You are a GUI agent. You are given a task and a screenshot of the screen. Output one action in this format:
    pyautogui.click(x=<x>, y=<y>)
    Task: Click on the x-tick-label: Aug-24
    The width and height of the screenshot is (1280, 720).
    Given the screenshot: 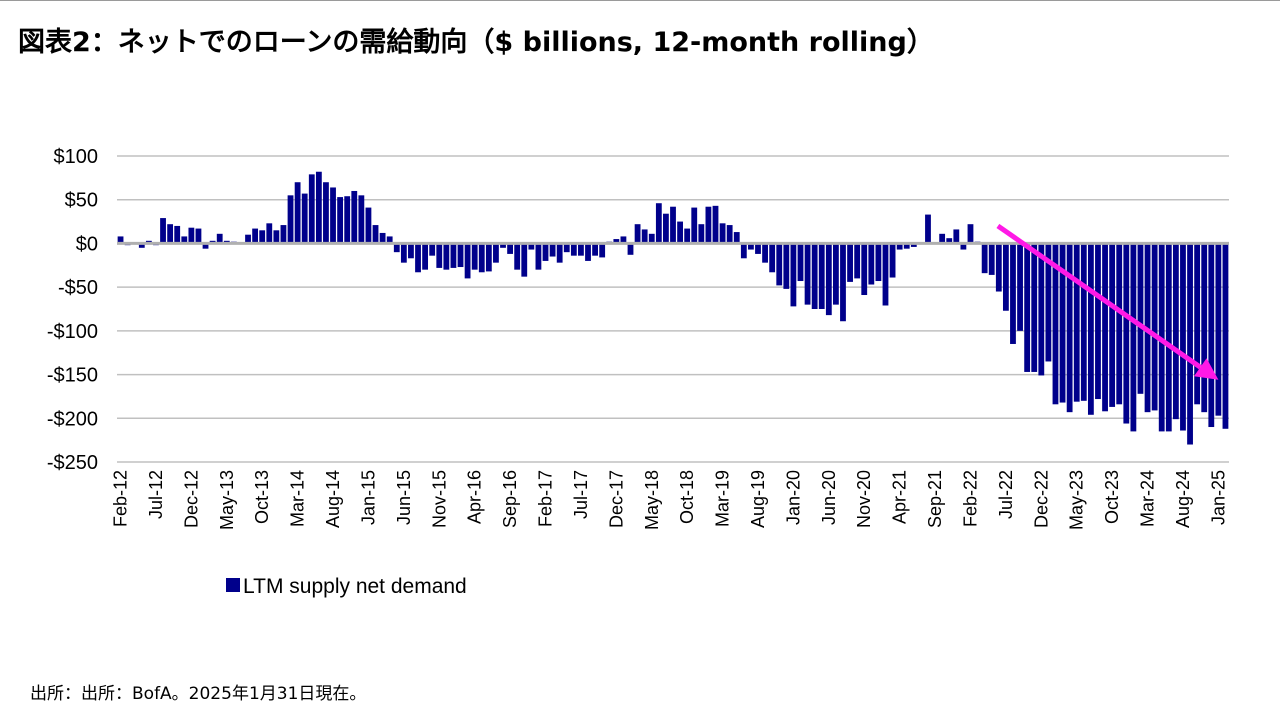 What is the action you would take?
    pyautogui.click(x=1183, y=499)
    